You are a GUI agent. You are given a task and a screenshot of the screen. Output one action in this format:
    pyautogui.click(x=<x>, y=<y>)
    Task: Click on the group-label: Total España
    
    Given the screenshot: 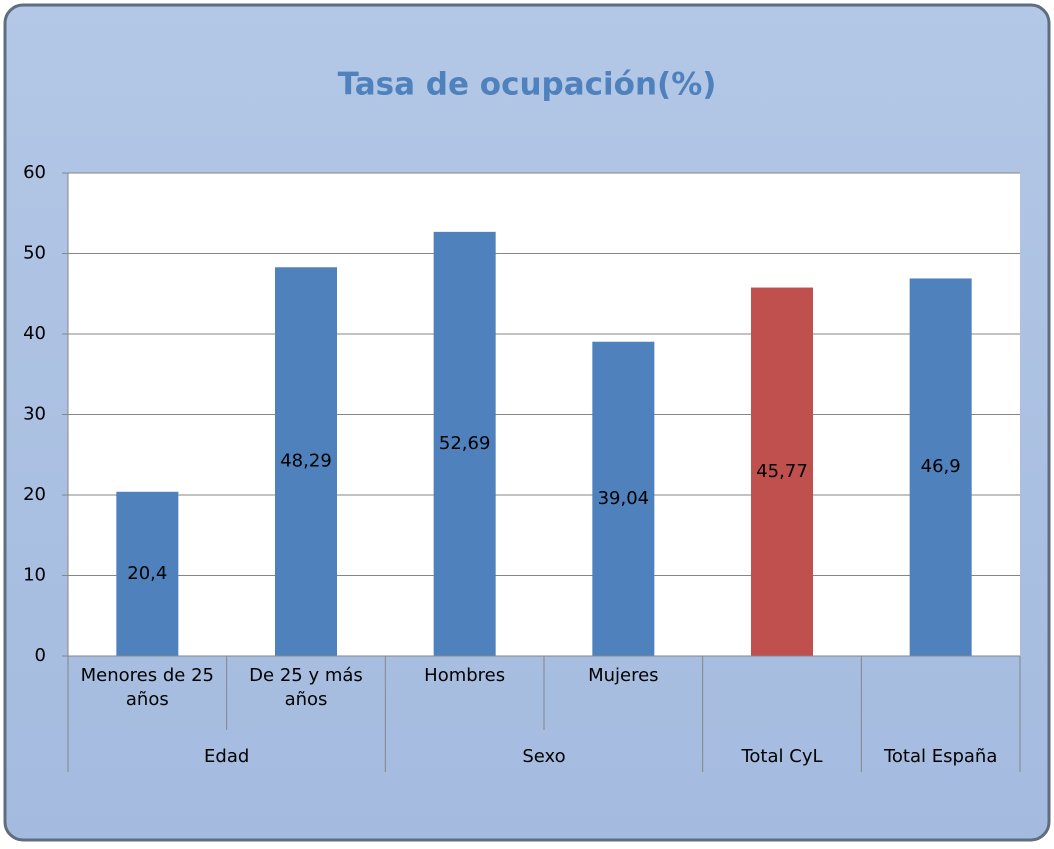 What is the action you would take?
    pyautogui.click(x=940, y=756)
    